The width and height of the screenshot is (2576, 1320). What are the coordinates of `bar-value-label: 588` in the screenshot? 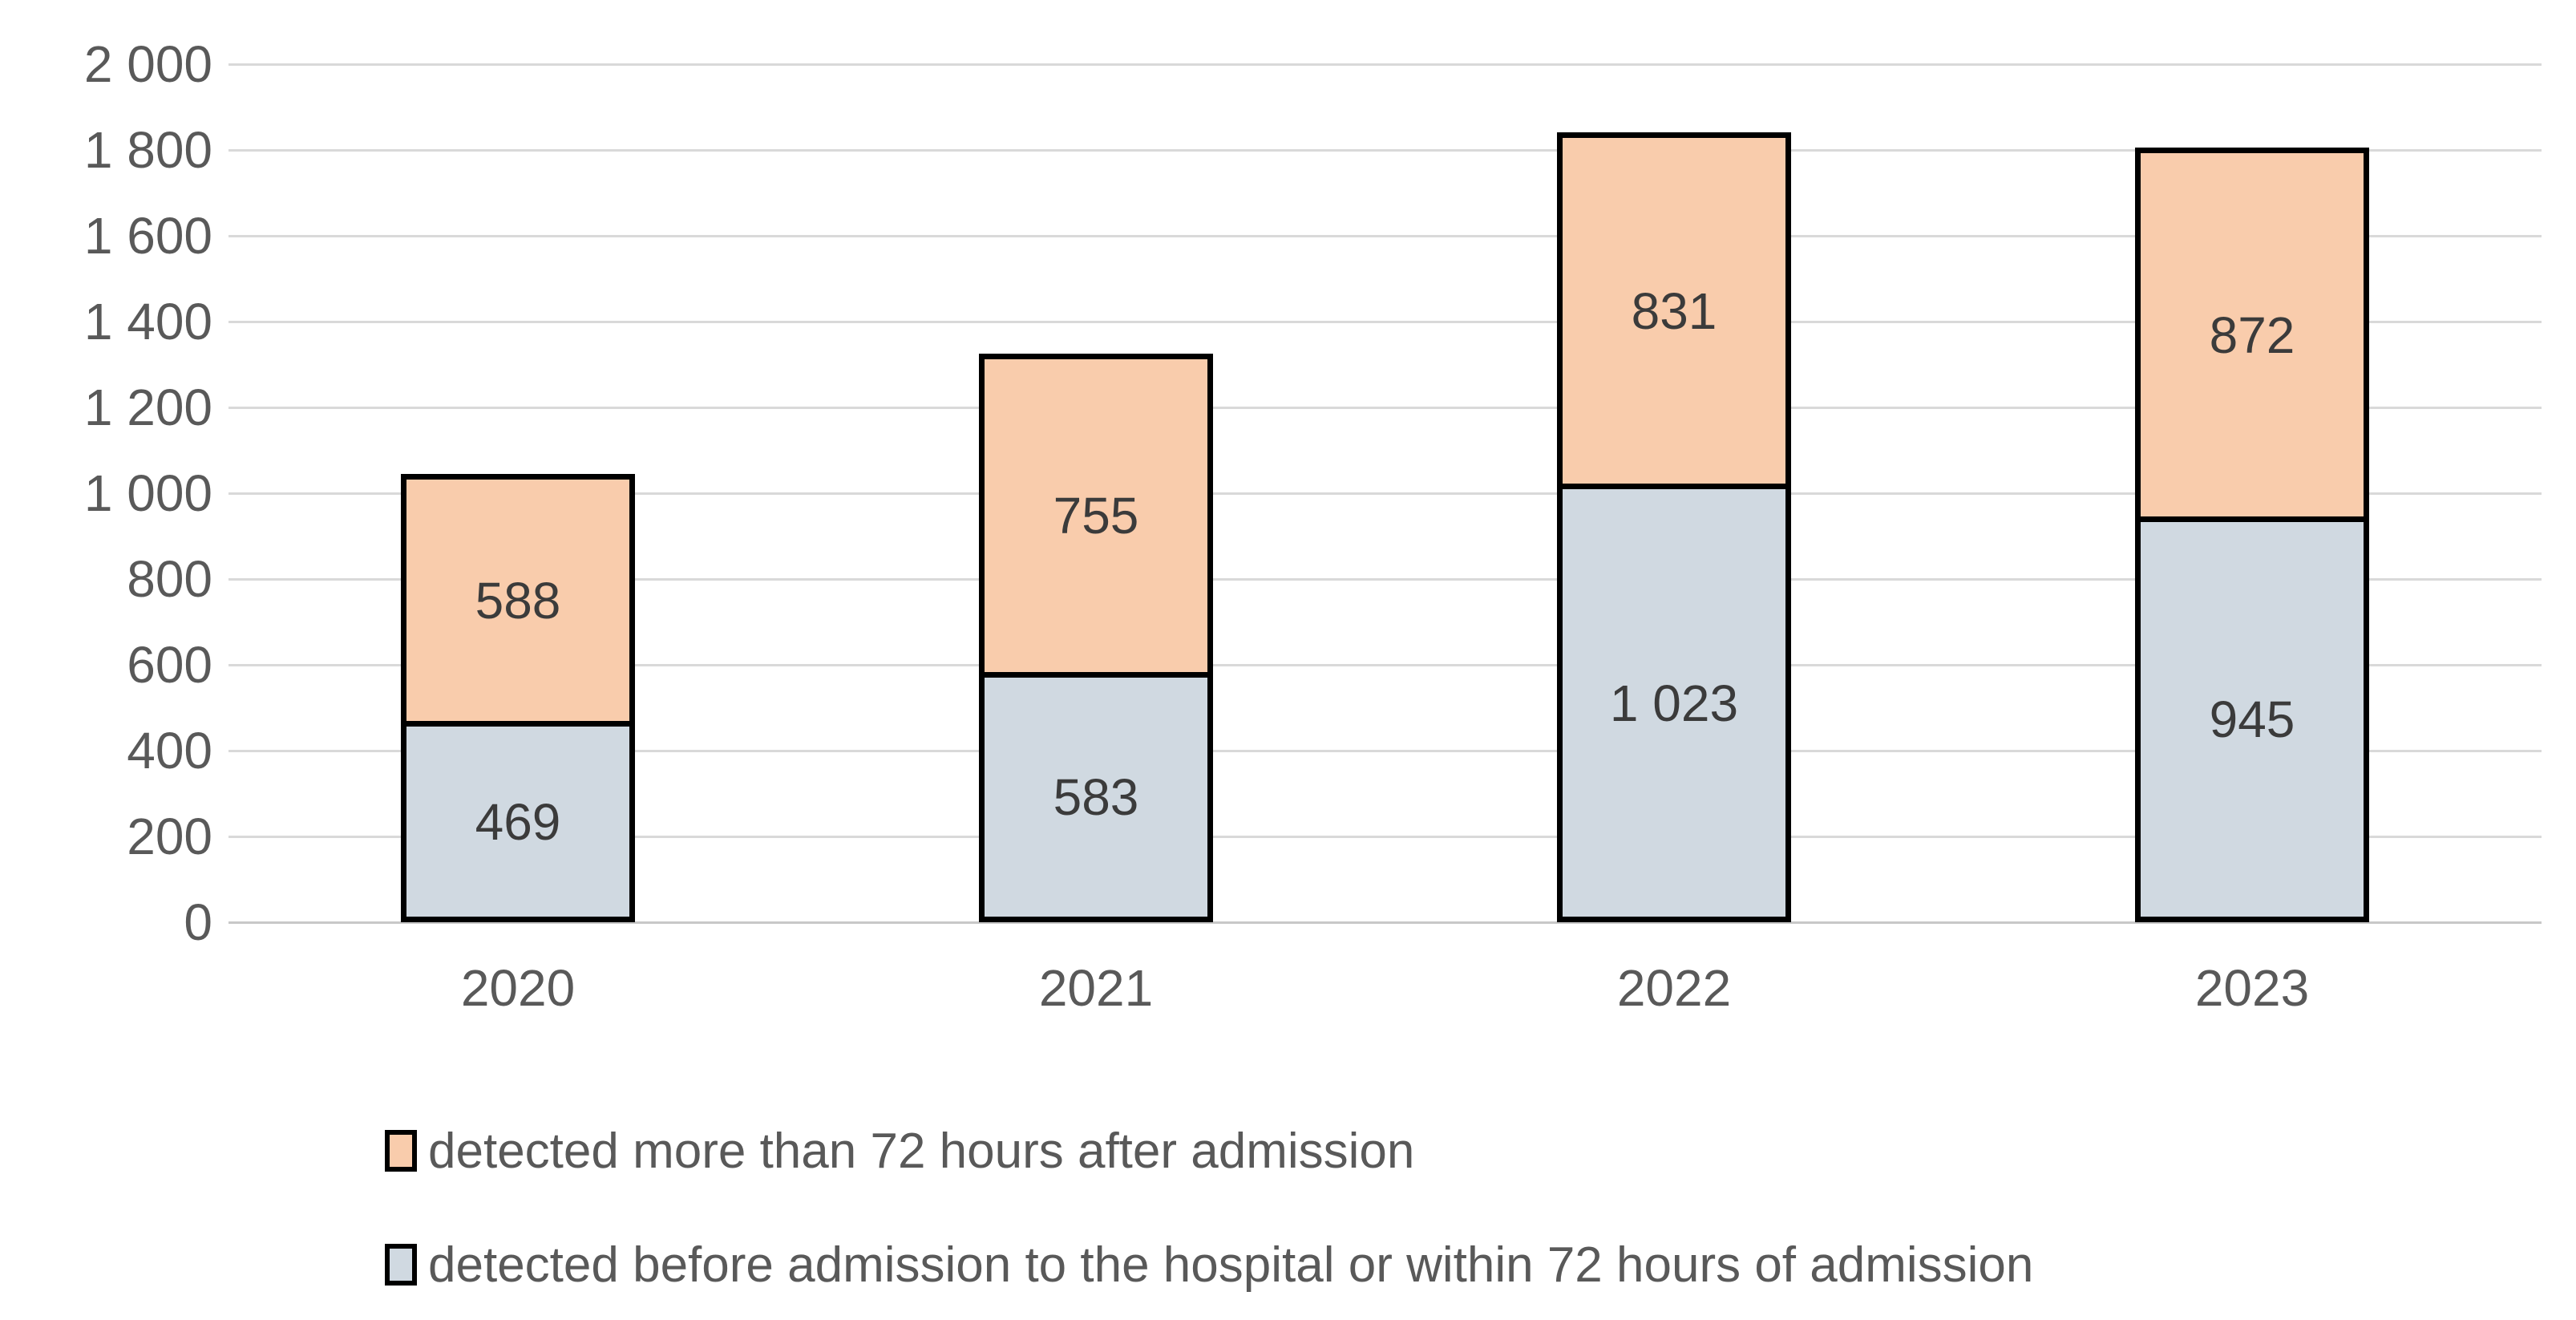 It's located at (518, 600).